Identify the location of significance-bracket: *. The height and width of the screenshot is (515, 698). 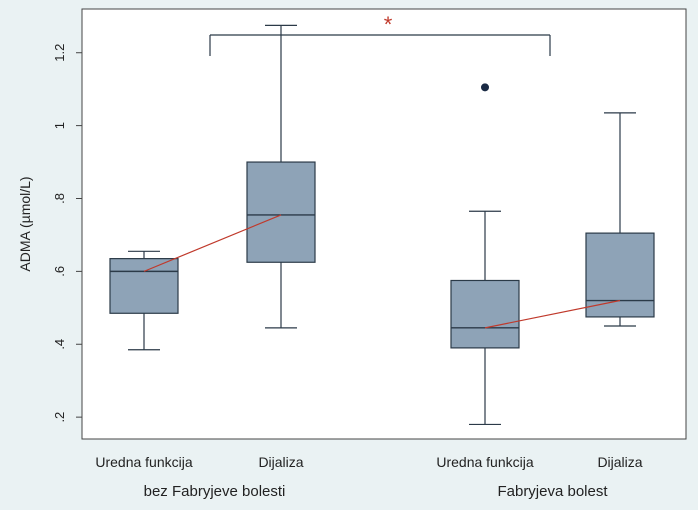
(380, 34).